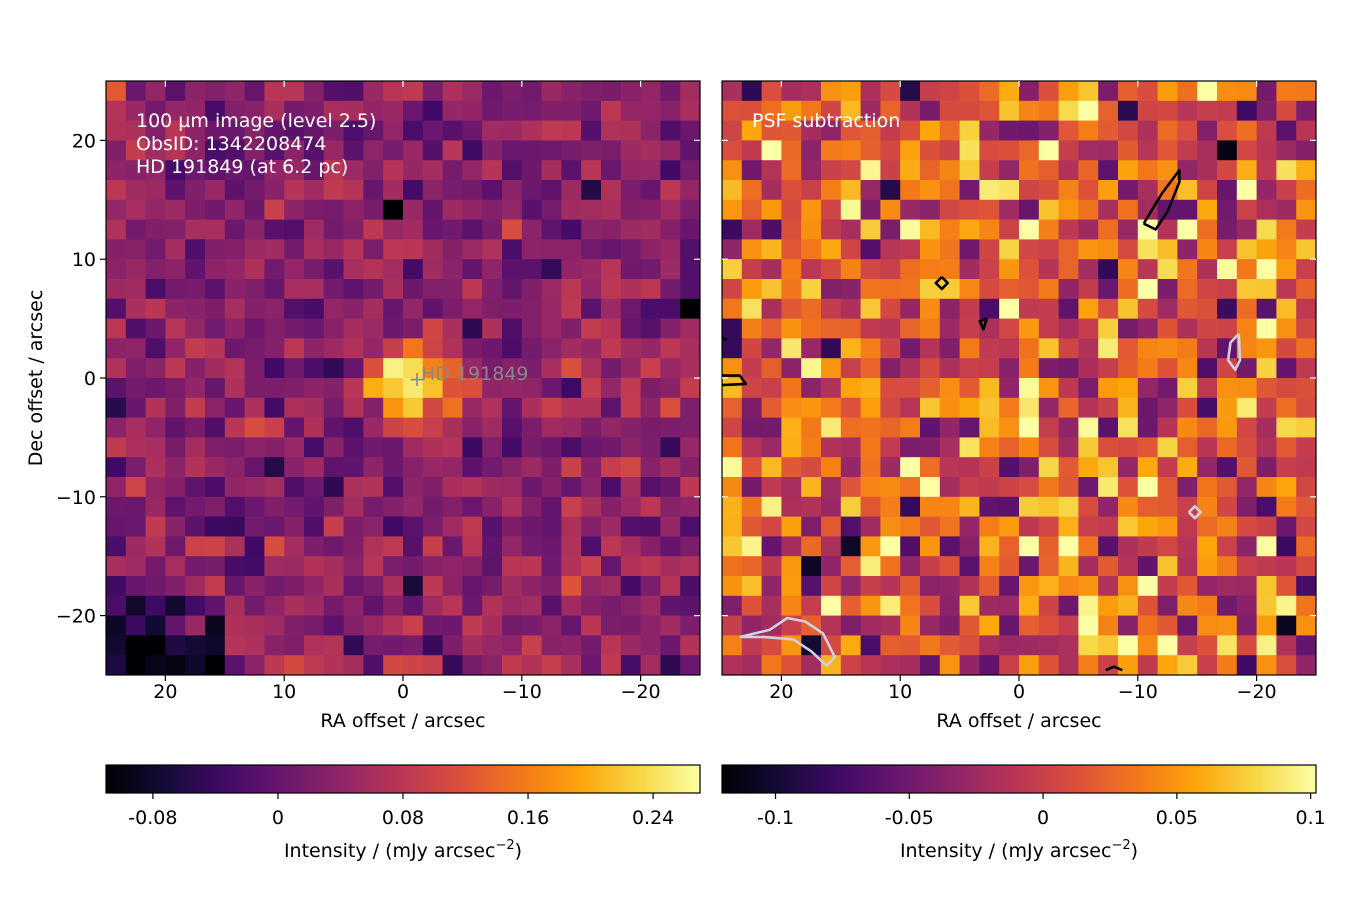  Describe the element at coordinates (469, 377) in the screenshot. I see `source-annotation: + HD 191849` at that location.